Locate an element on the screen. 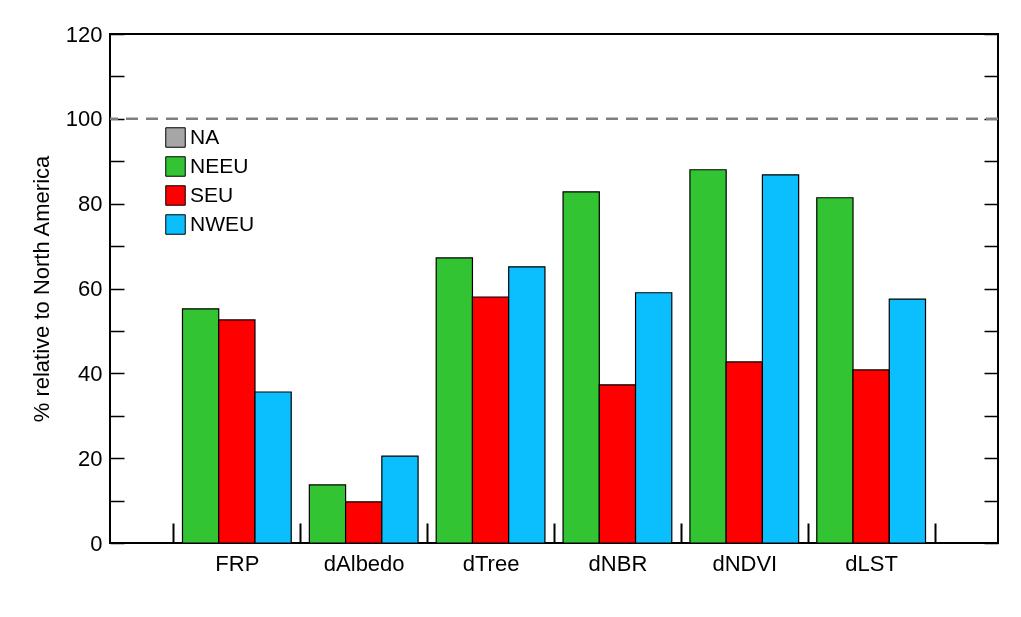 The height and width of the screenshot is (617, 1021). y-tick-label: 20 is located at coordinates (90, 458).